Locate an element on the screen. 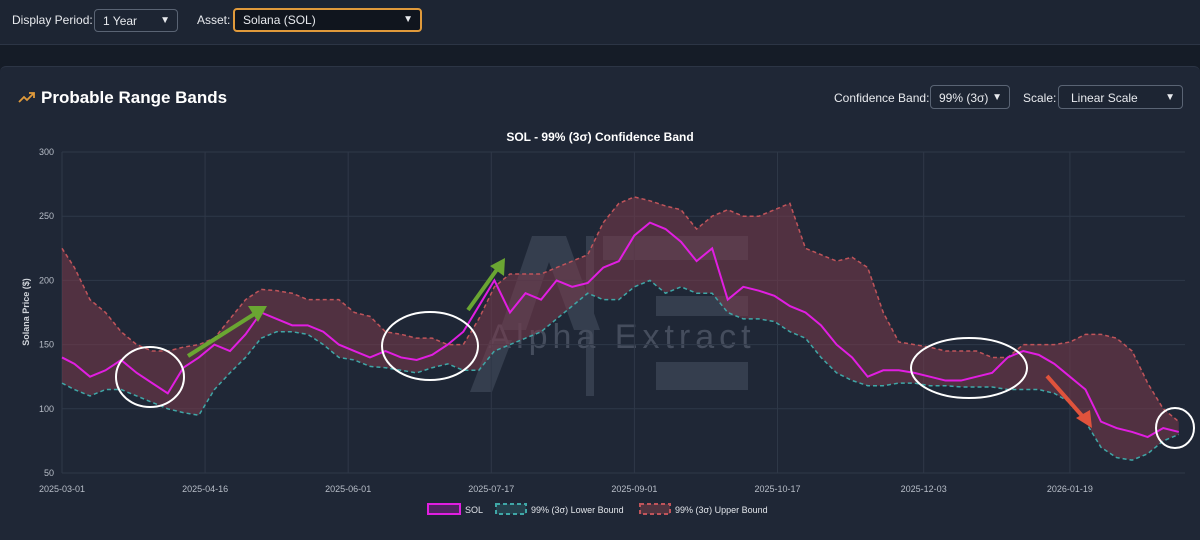 The height and width of the screenshot is (540, 1200). card-title: Probable Range Bands is located at coordinates (134, 97).